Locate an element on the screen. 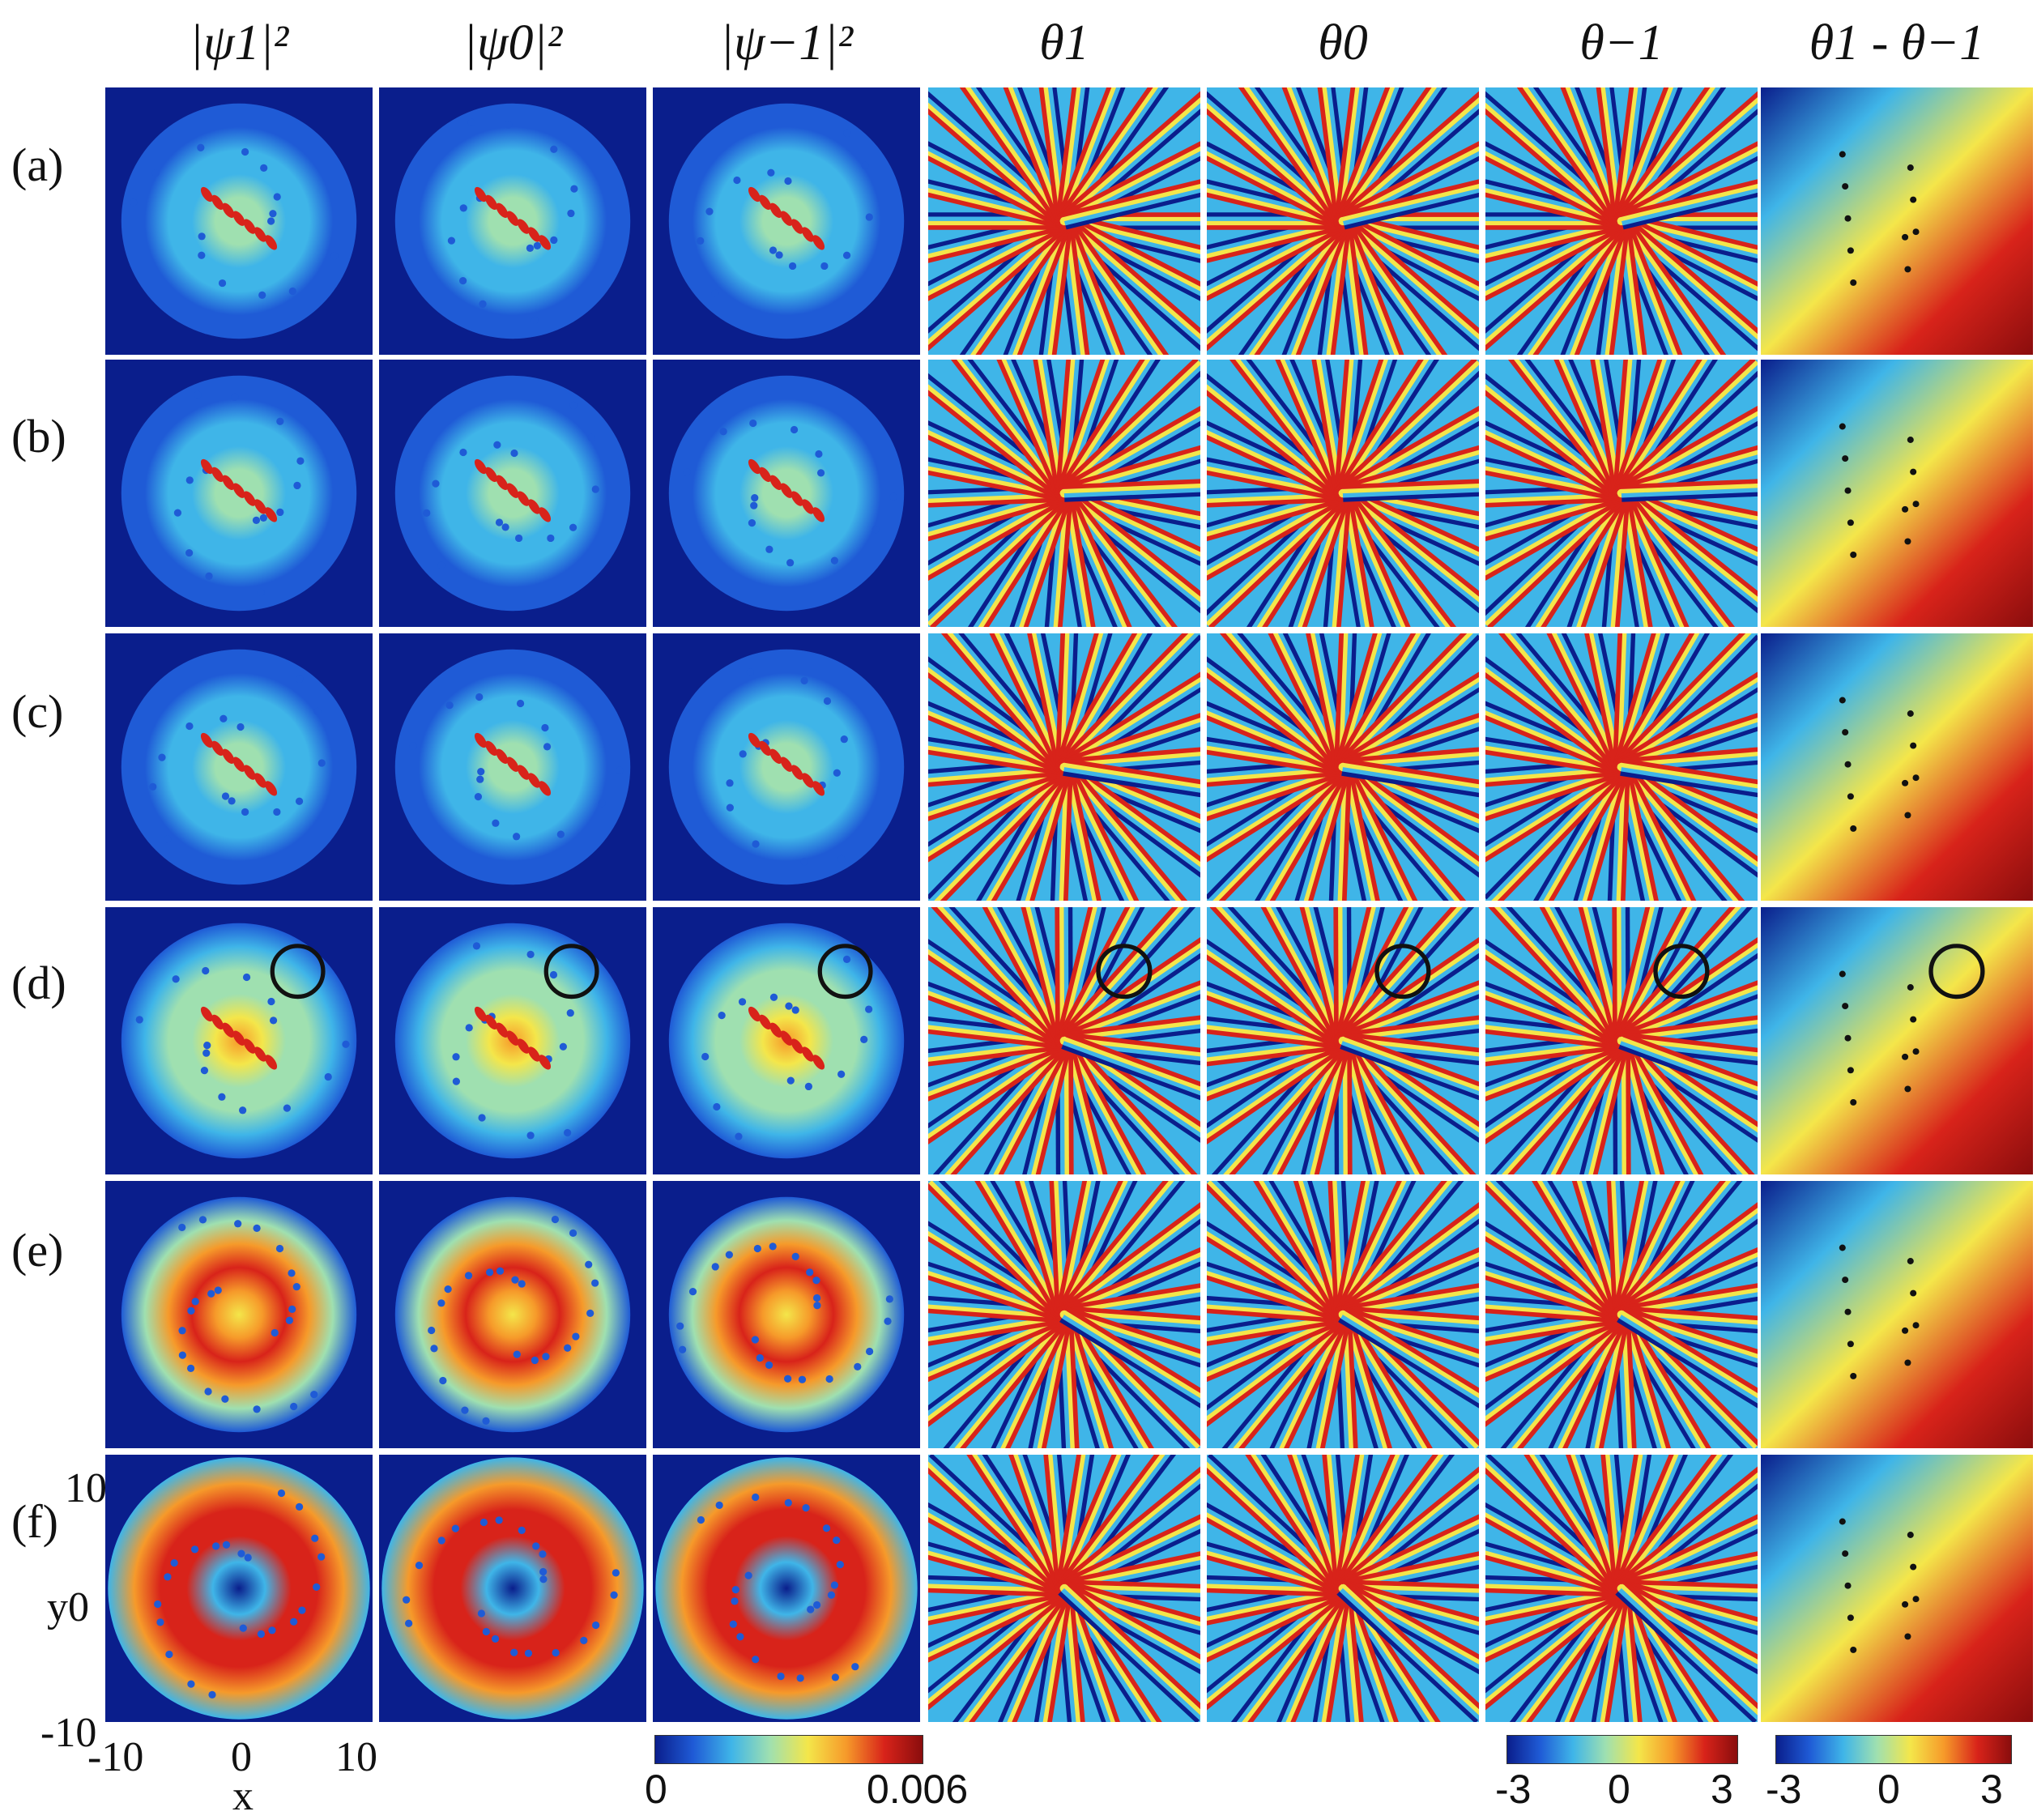 This screenshot has width=2037, height=1820. relphase-colorbar-tick-neg3: -3 is located at coordinates (1784, 1789).